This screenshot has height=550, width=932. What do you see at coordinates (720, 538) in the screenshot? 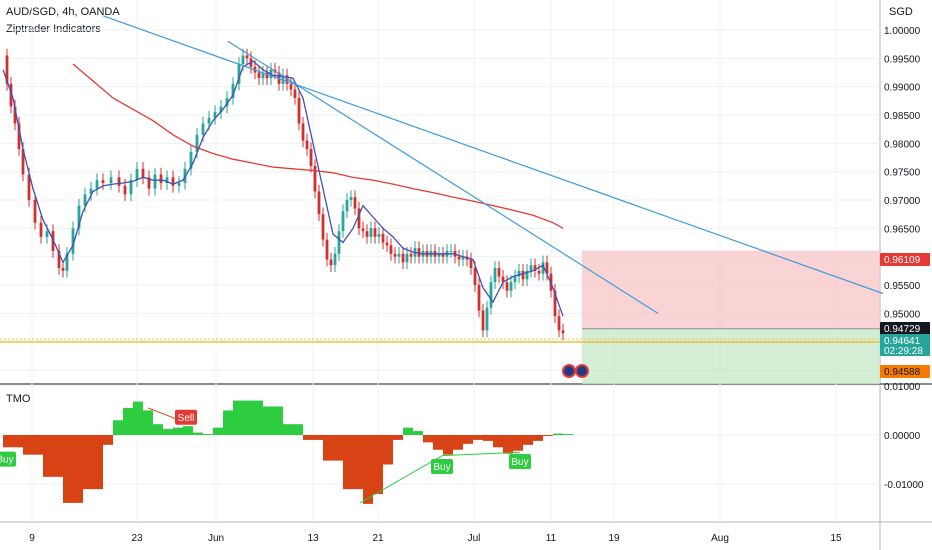
I see `x-tick-label: Aug` at bounding box center [720, 538].